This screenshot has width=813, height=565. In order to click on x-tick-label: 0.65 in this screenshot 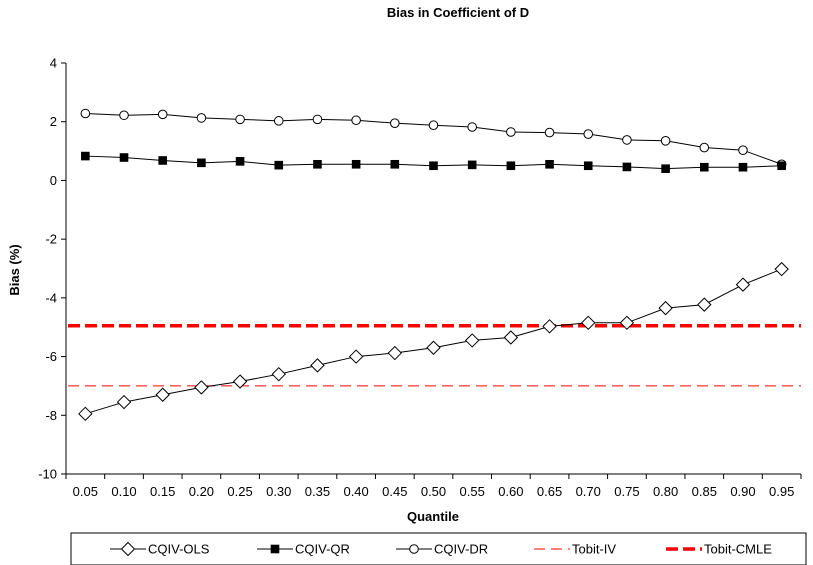, I will do `click(549, 491)`.